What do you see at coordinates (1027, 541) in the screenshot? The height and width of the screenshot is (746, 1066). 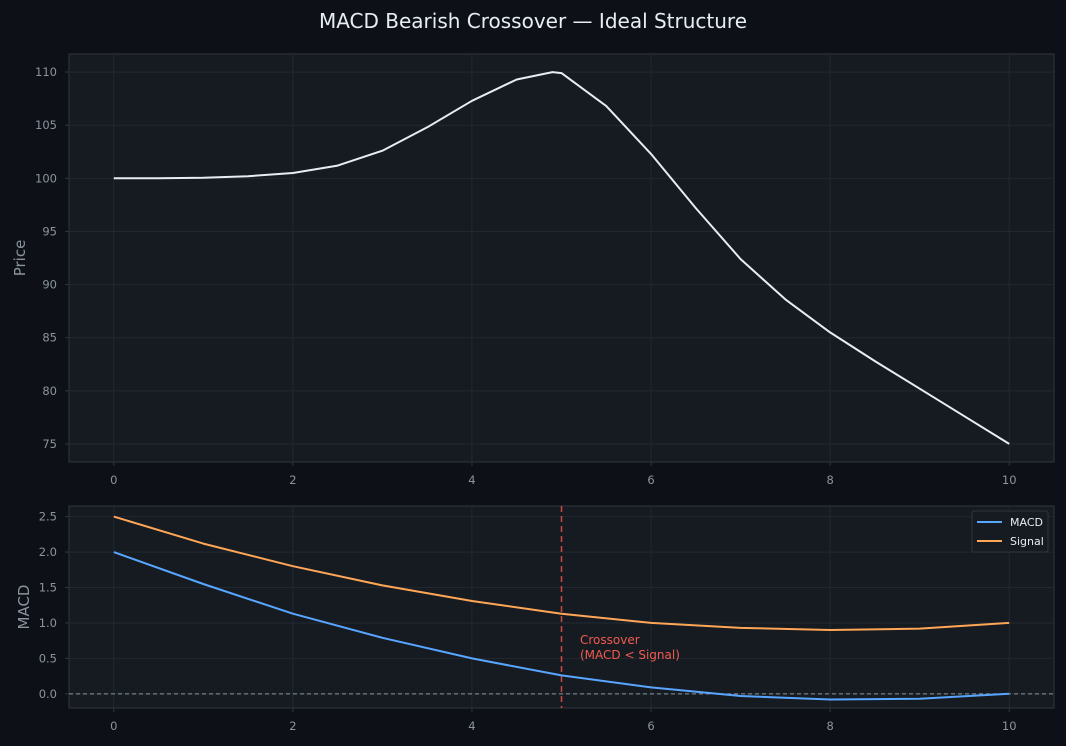 I see `legend-label-signal: Signal` at bounding box center [1027, 541].